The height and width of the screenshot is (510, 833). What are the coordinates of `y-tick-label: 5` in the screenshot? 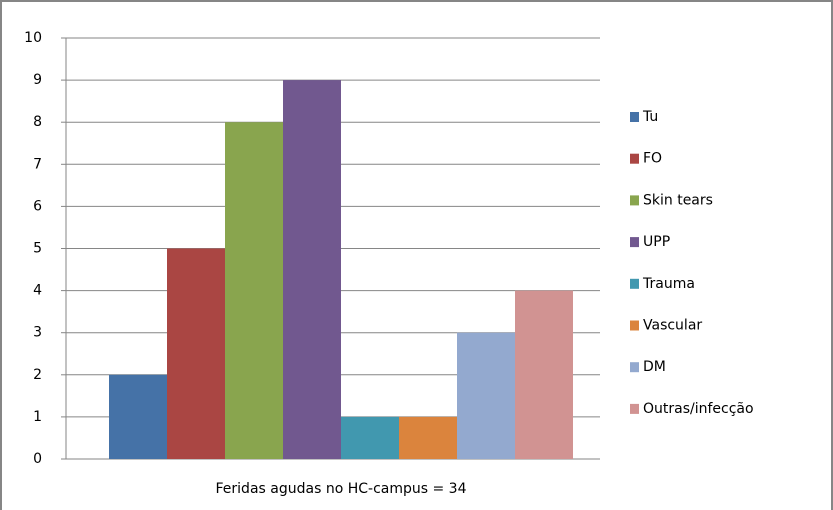 It's located at (37, 249).